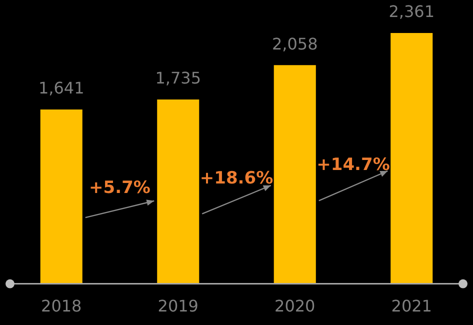 The width and height of the screenshot is (473, 325). What do you see at coordinates (61, 306) in the screenshot?
I see `x-tick-label: 2018` at bounding box center [61, 306].